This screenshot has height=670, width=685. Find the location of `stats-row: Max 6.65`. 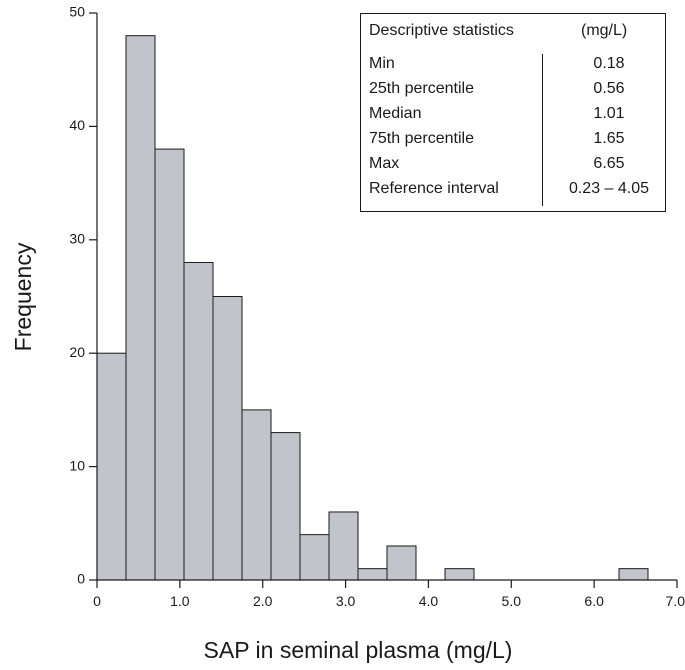

stats-row: Max 6.65 is located at coordinates (513, 167).